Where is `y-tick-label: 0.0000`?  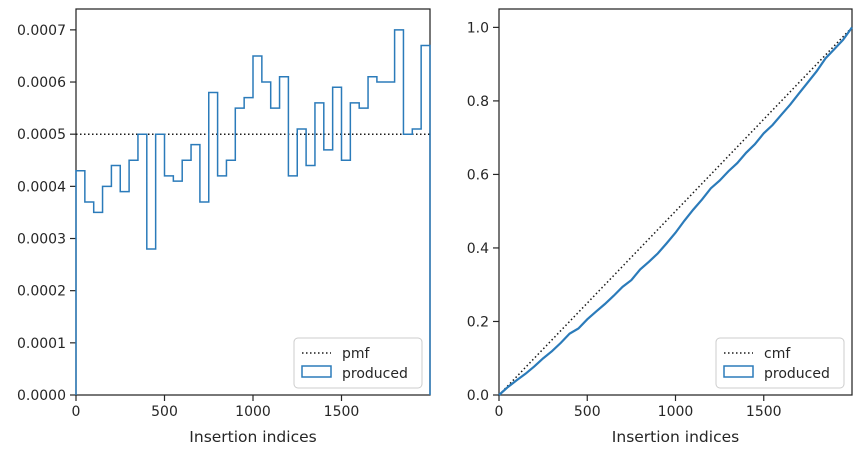
y-tick-label: 0.0000 is located at coordinates (41, 396).